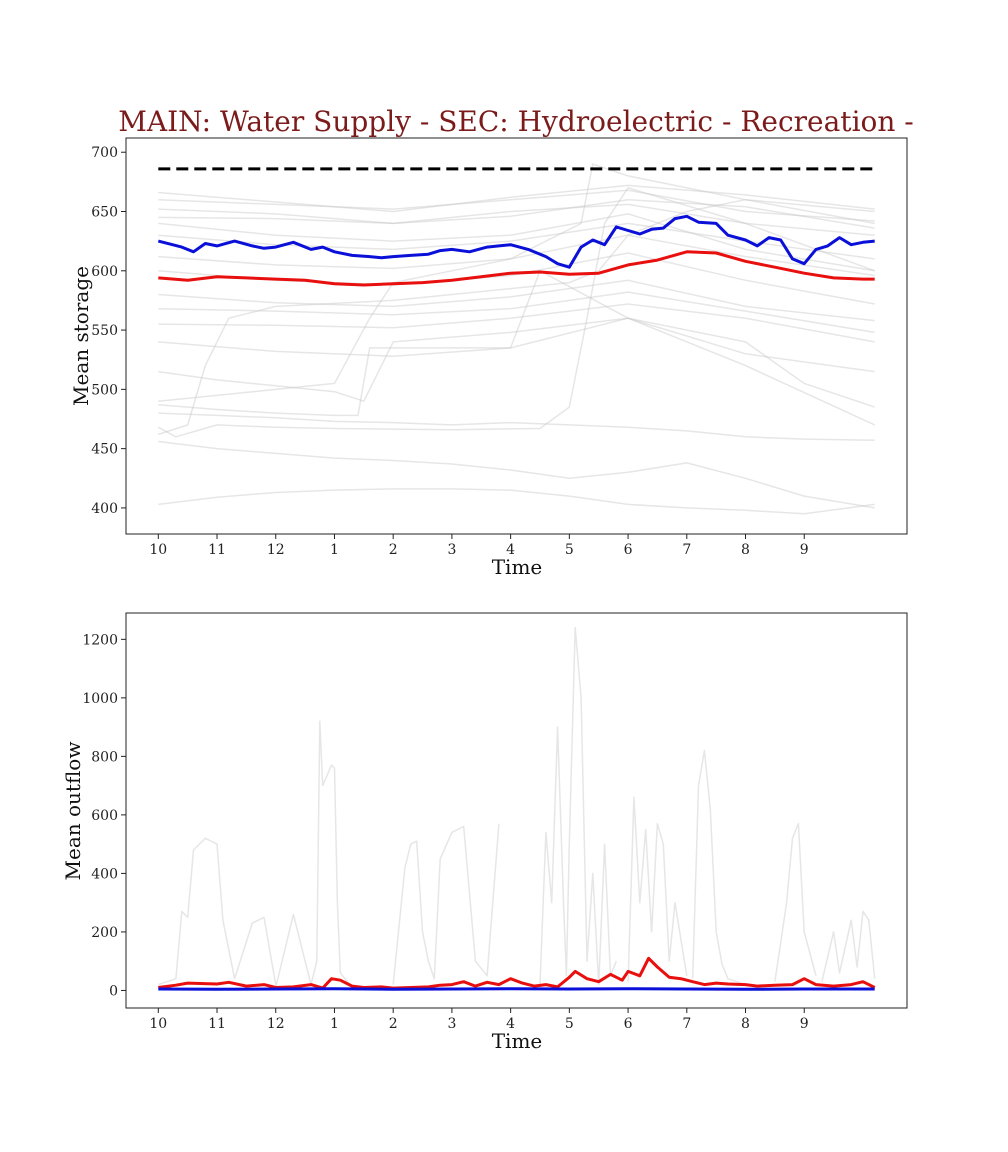 Image resolution: width=1008 pixels, height=1152 pixels. I want to click on storage-y-tick-label: 500, so click(104, 390).